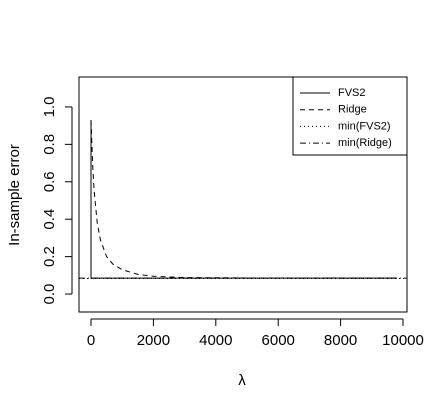 This screenshot has height=410, width=448. Describe the element at coordinates (352, 110) in the screenshot. I see `legend-label: Ridge` at that location.